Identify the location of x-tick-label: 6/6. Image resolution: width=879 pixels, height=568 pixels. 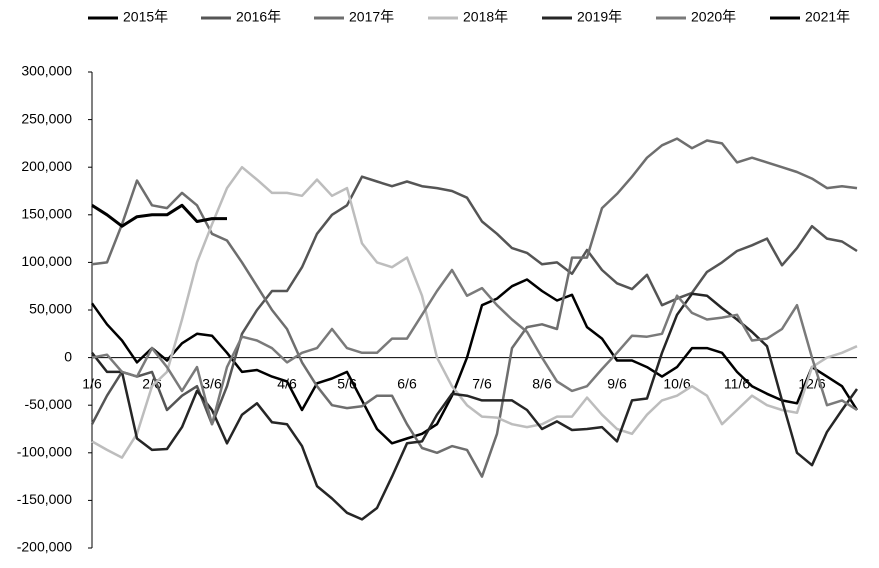
(407, 383).